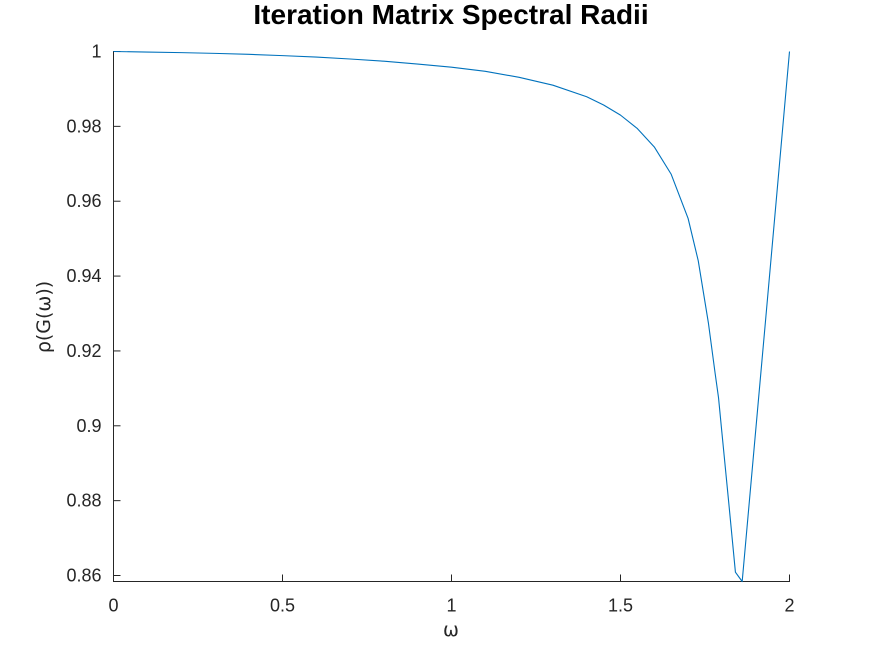 The height and width of the screenshot is (654, 872). Describe the element at coordinates (83, 351) in the screenshot. I see `y-tick-label: 0.92` at that location.